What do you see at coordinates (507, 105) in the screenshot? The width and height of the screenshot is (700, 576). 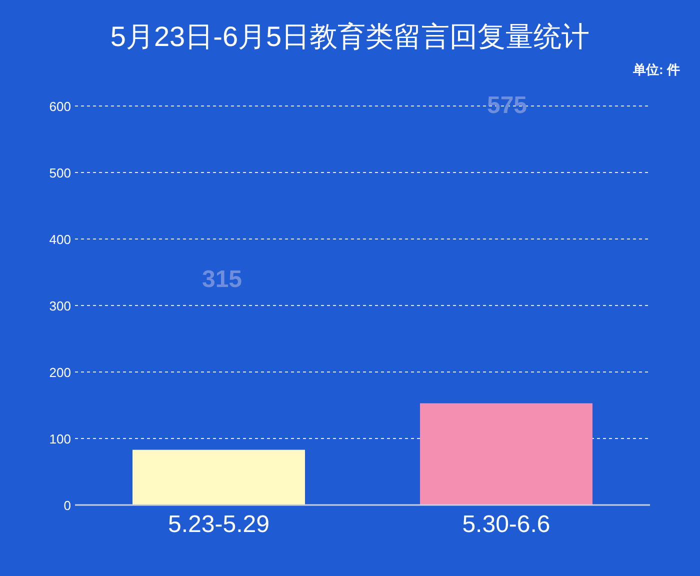 I see `annotation: 575` at bounding box center [507, 105].